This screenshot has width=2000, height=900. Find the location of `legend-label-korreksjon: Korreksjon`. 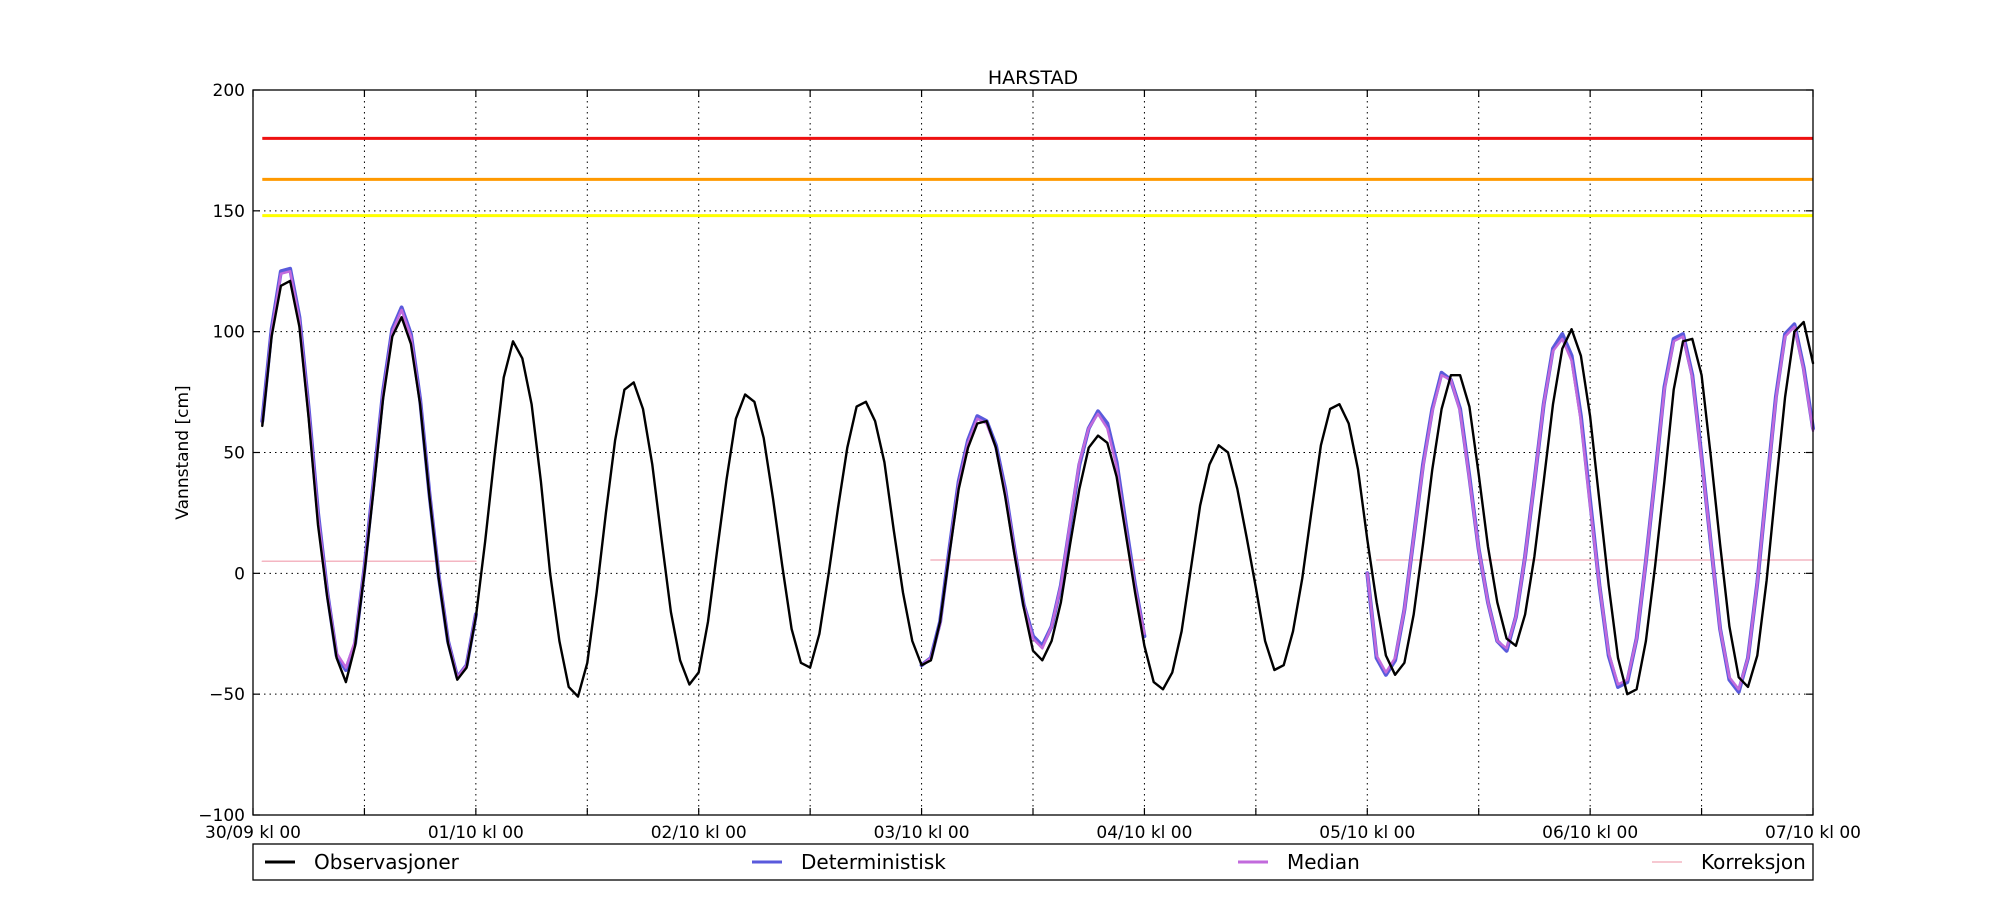

legend-label-korreksjon: Korreksjon is located at coordinates (1753, 862).